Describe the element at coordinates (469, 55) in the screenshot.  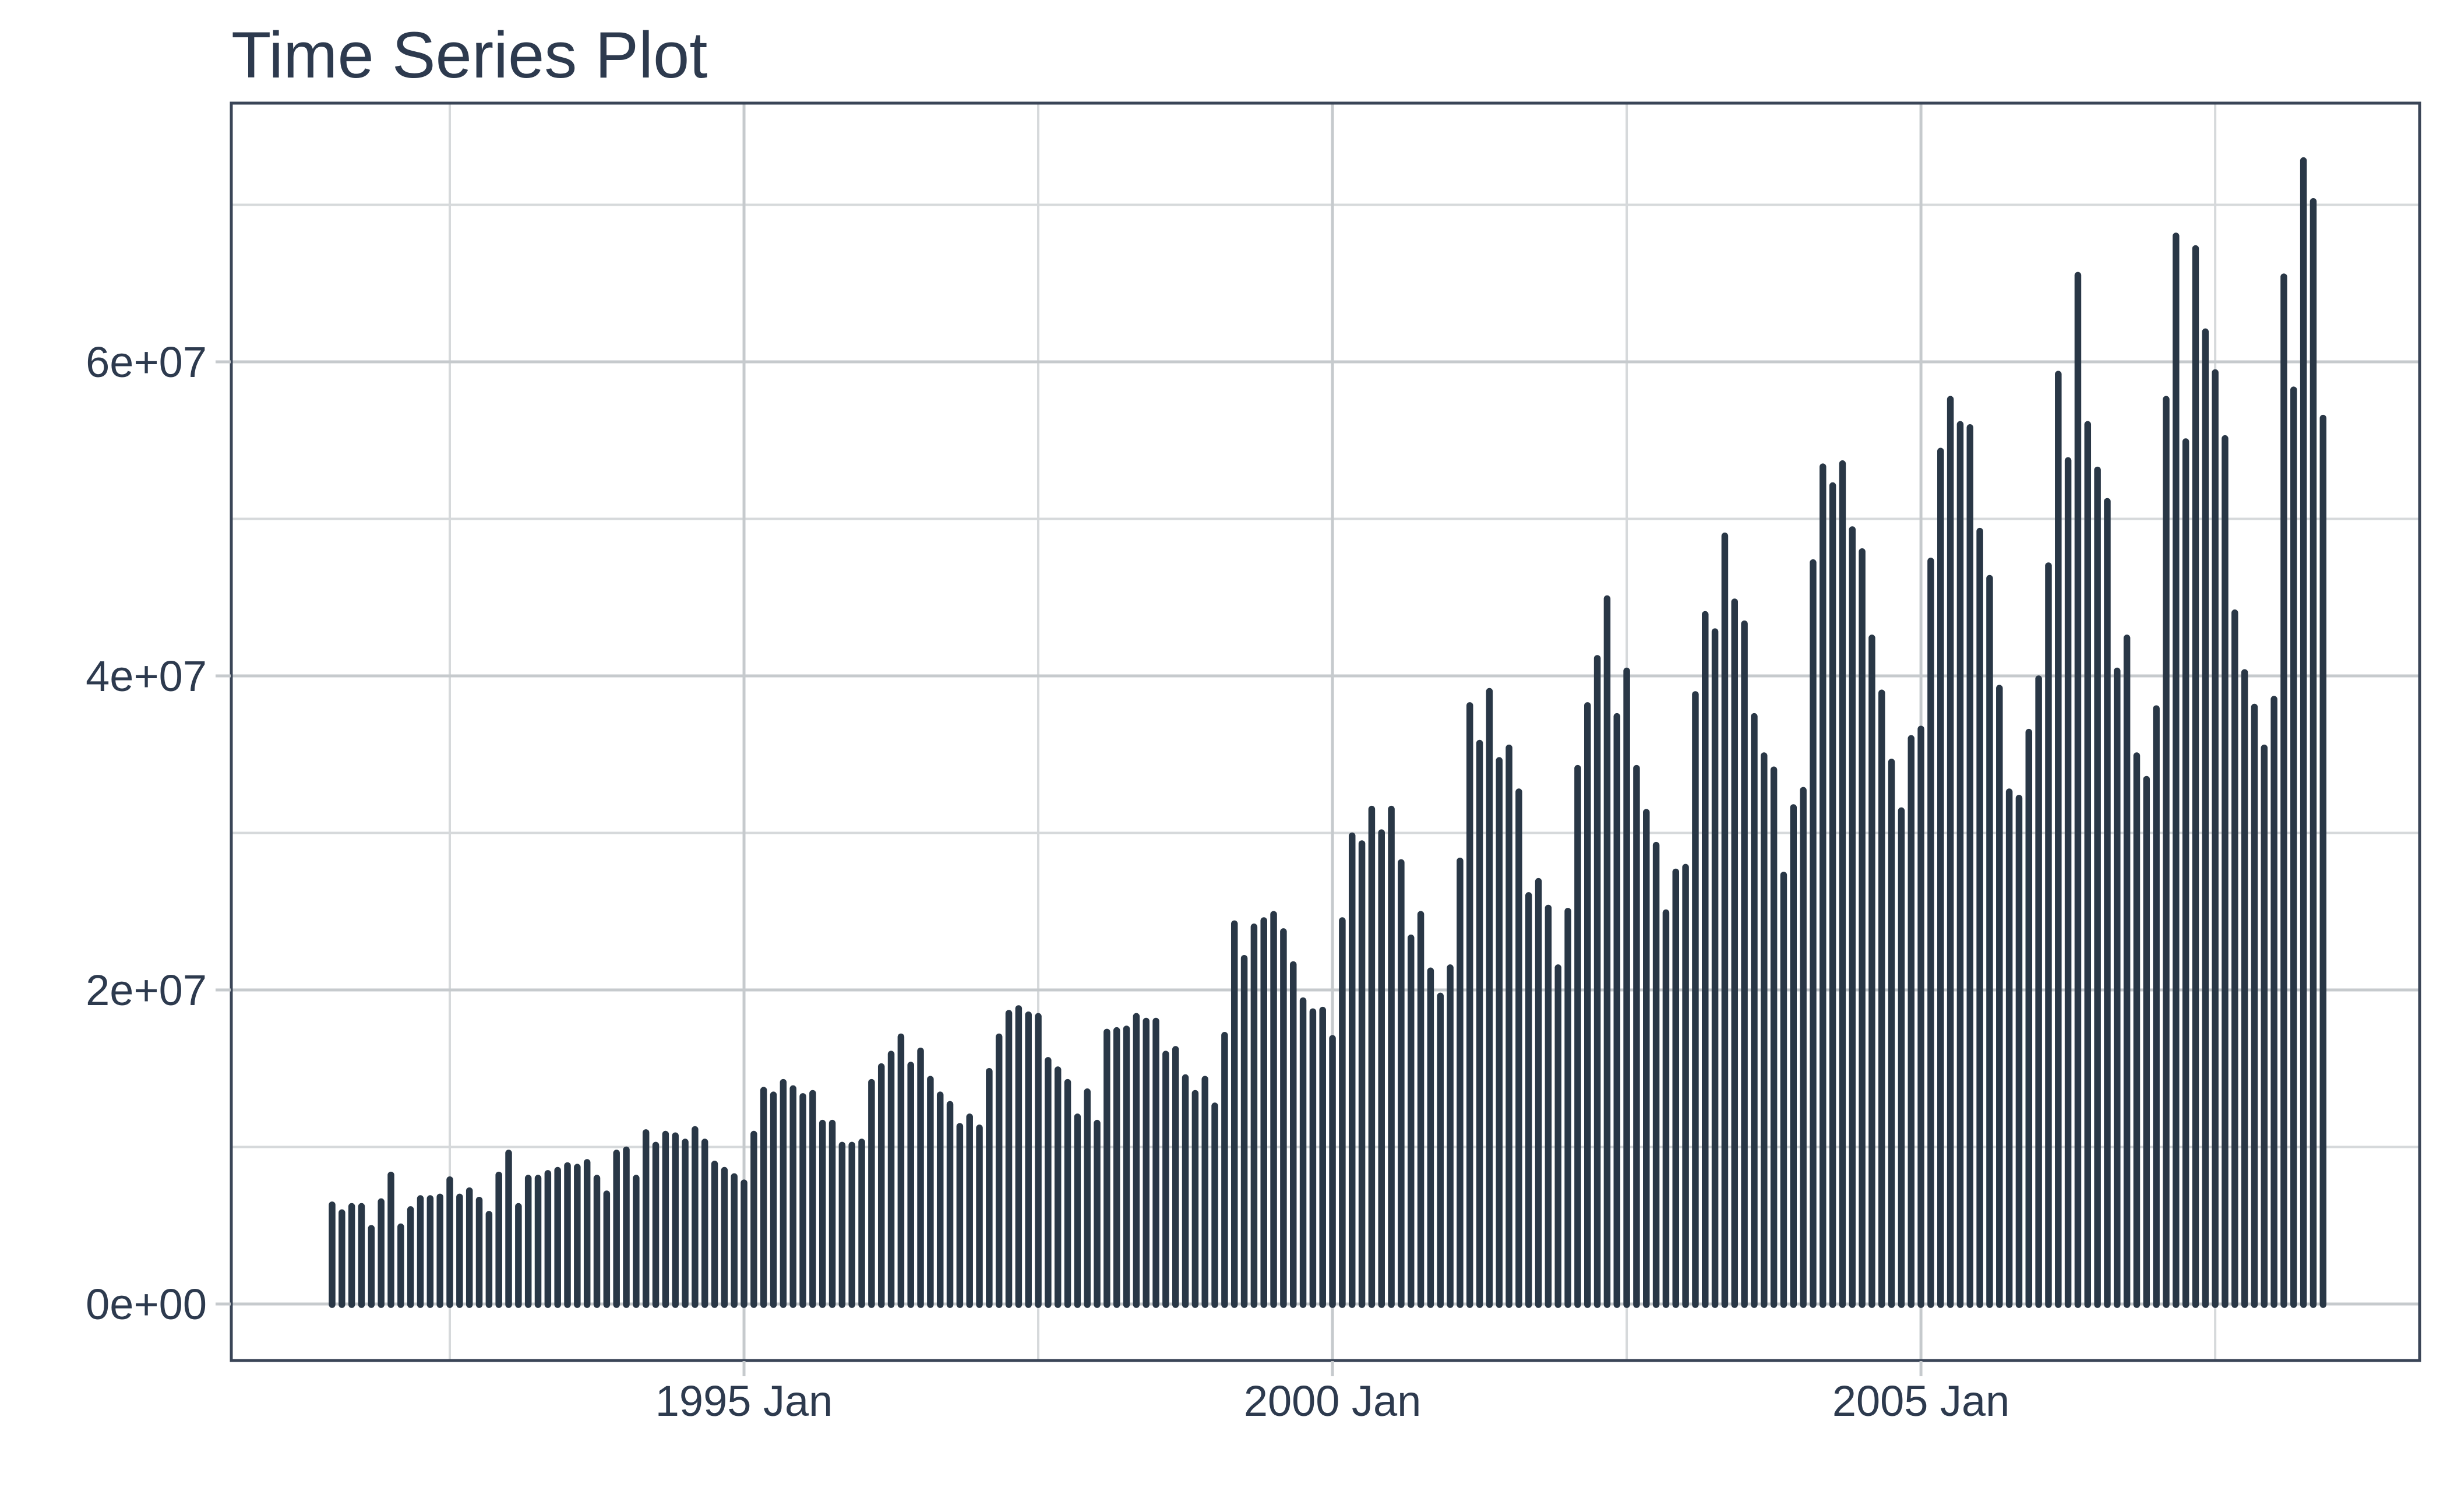
I see `chart-title: Time Series Plot` at that location.